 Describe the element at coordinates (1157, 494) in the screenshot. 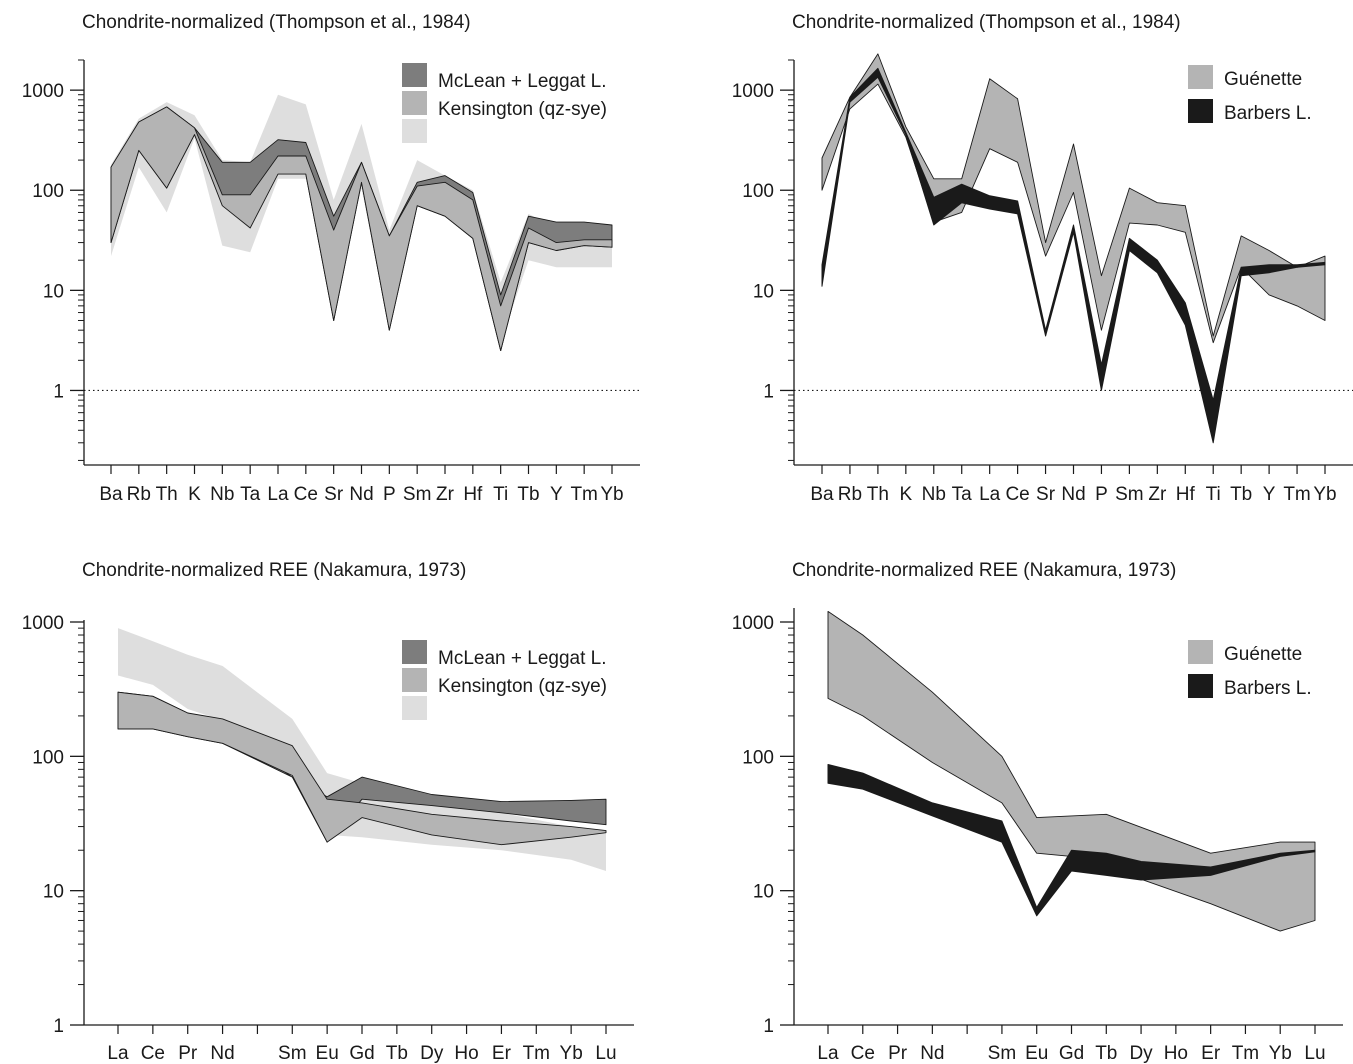

I see `x-tick-label-zr: Zr` at that location.